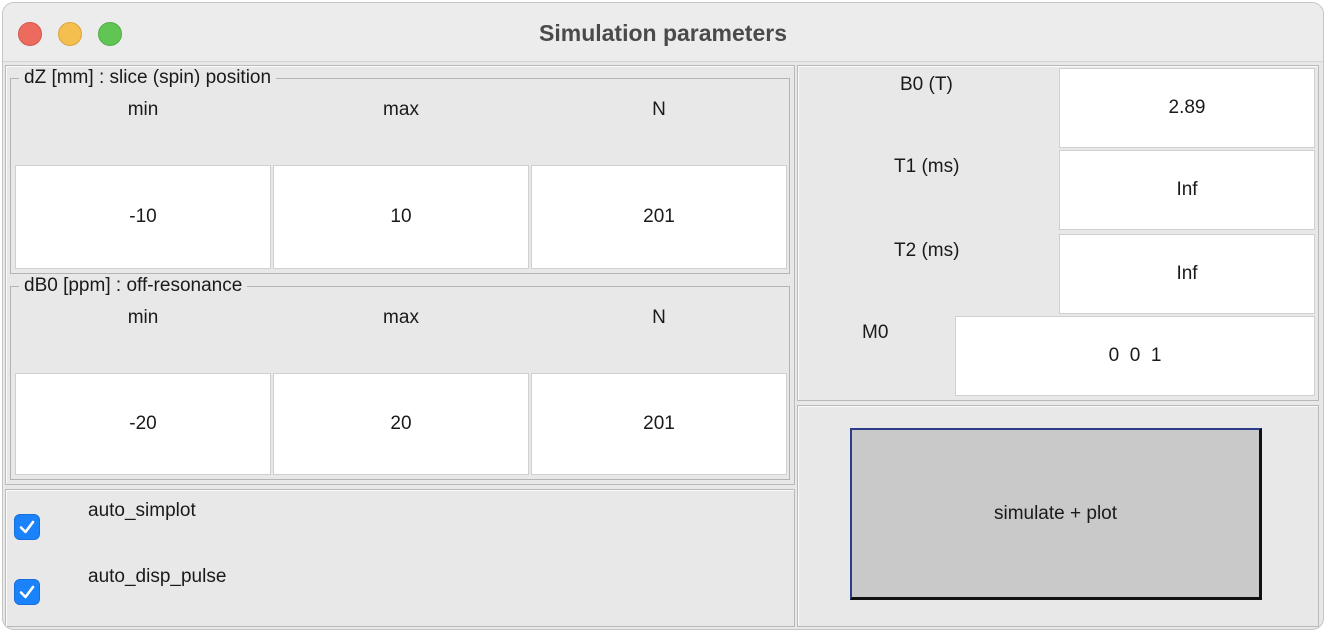 The width and height of the screenshot is (1326, 632). I want to click on t1-label: T1 (ms), so click(927, 166).